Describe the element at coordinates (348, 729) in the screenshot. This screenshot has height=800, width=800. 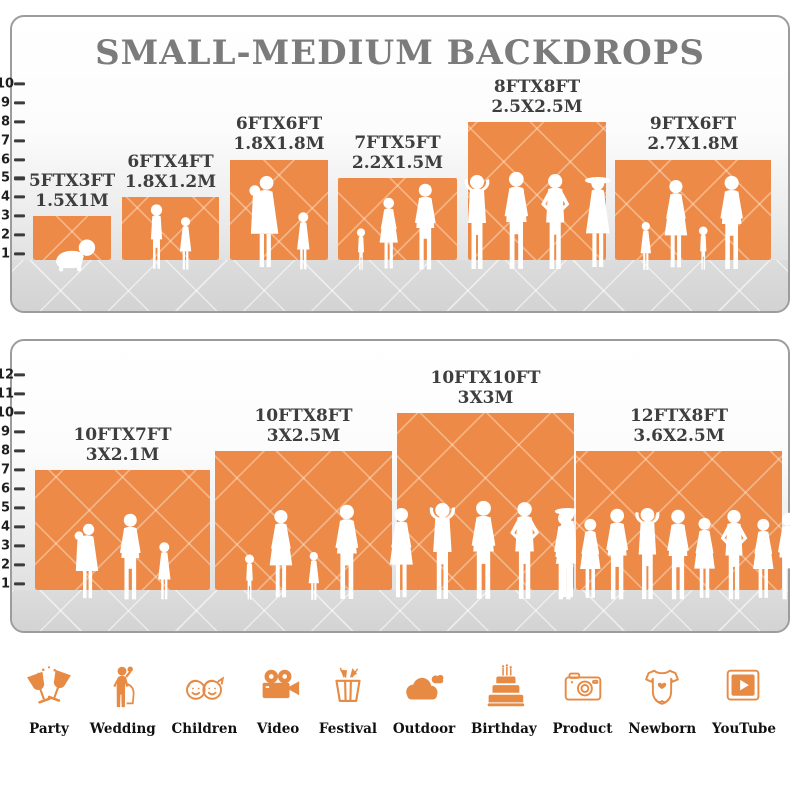
I see `category-label: Festival` at that location.